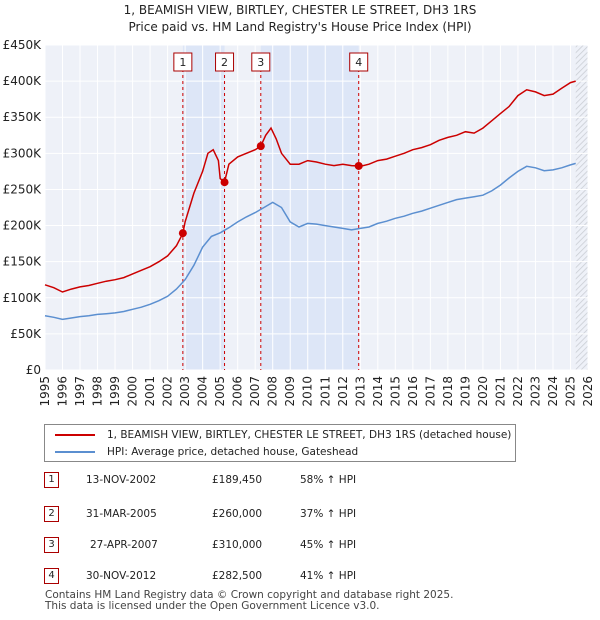 This screenshot has height=620, width=600. Describe the element at coordinates (23, 226) in the screenshot. I see `y-tick-label: £200K` at that location.